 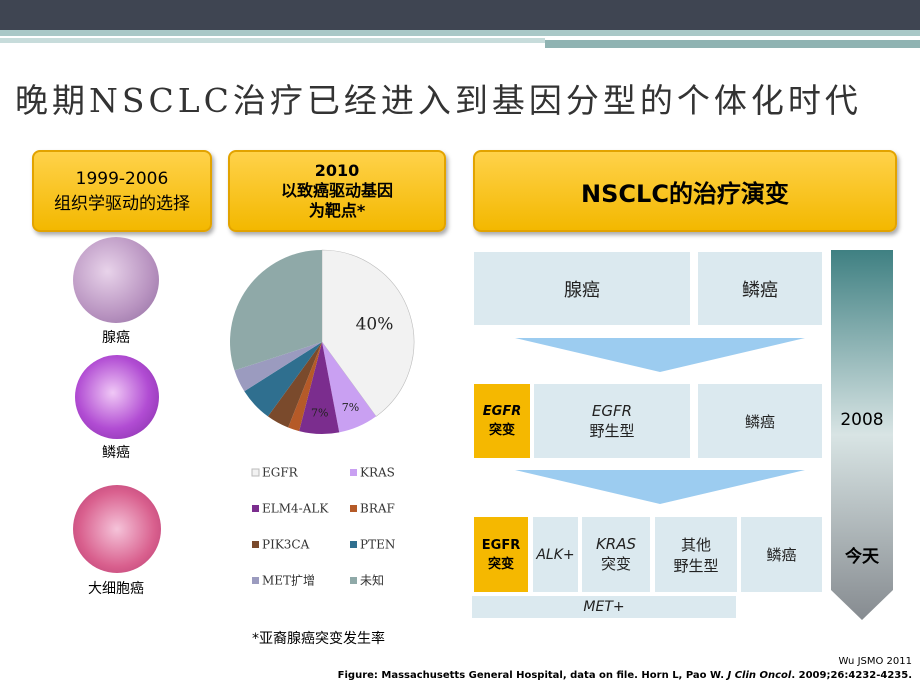 I want to click on cell-text: 其他, so click(x=695, y=544).